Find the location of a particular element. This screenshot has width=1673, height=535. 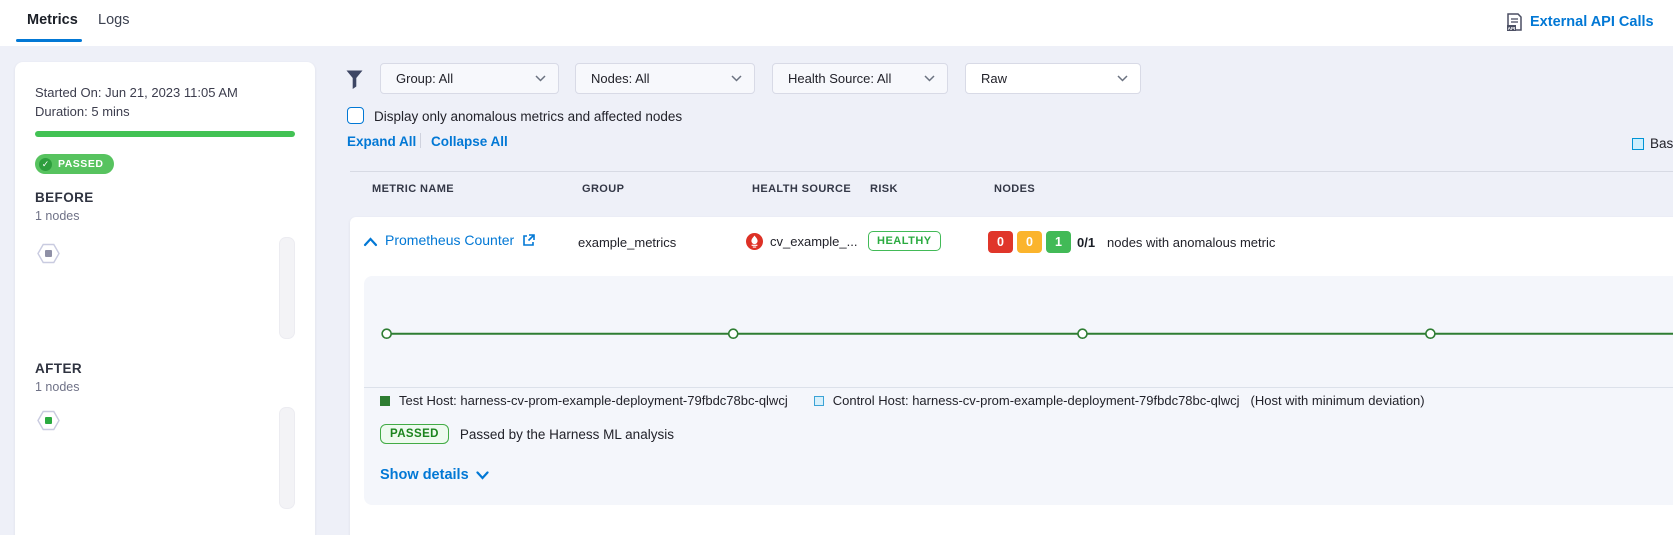

tab-logs: Logs is located at coordinates (114, 20).